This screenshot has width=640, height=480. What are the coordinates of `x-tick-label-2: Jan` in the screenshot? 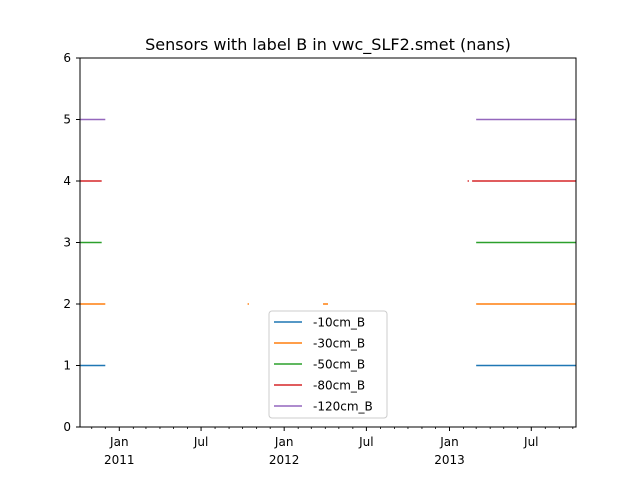 It's located at (284, 442).